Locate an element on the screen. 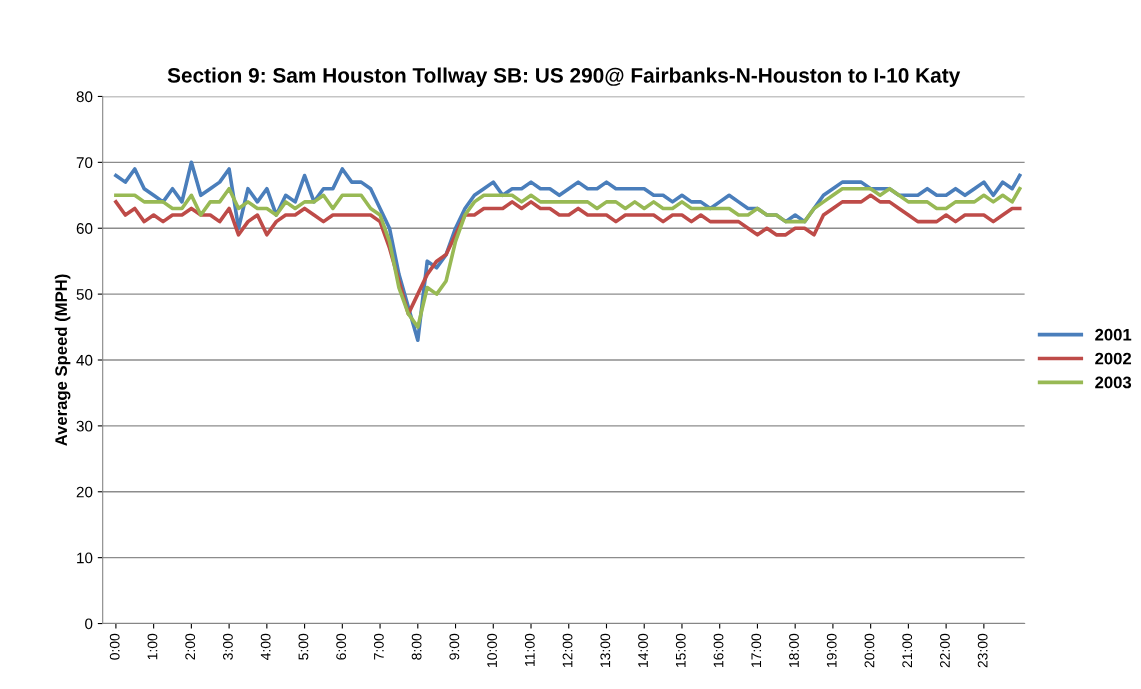 This screenshot has height=689, width=1141. x-tick-label: 1:00 is located at coordinates (152, 646).